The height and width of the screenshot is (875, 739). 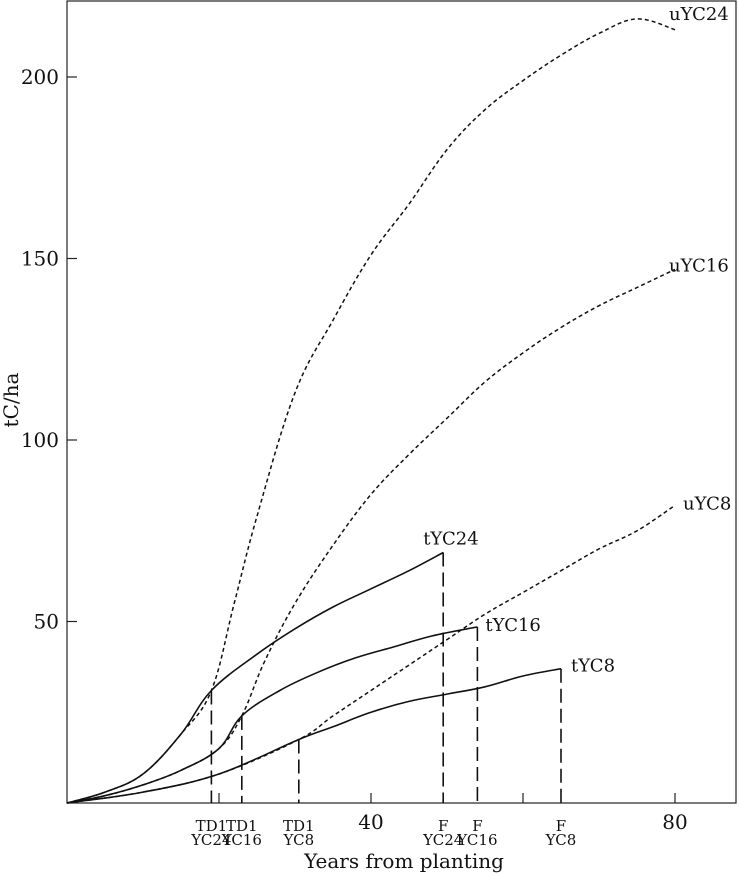 I want to click on event-label-0-line1: TD1, so click(x=212, y=826).